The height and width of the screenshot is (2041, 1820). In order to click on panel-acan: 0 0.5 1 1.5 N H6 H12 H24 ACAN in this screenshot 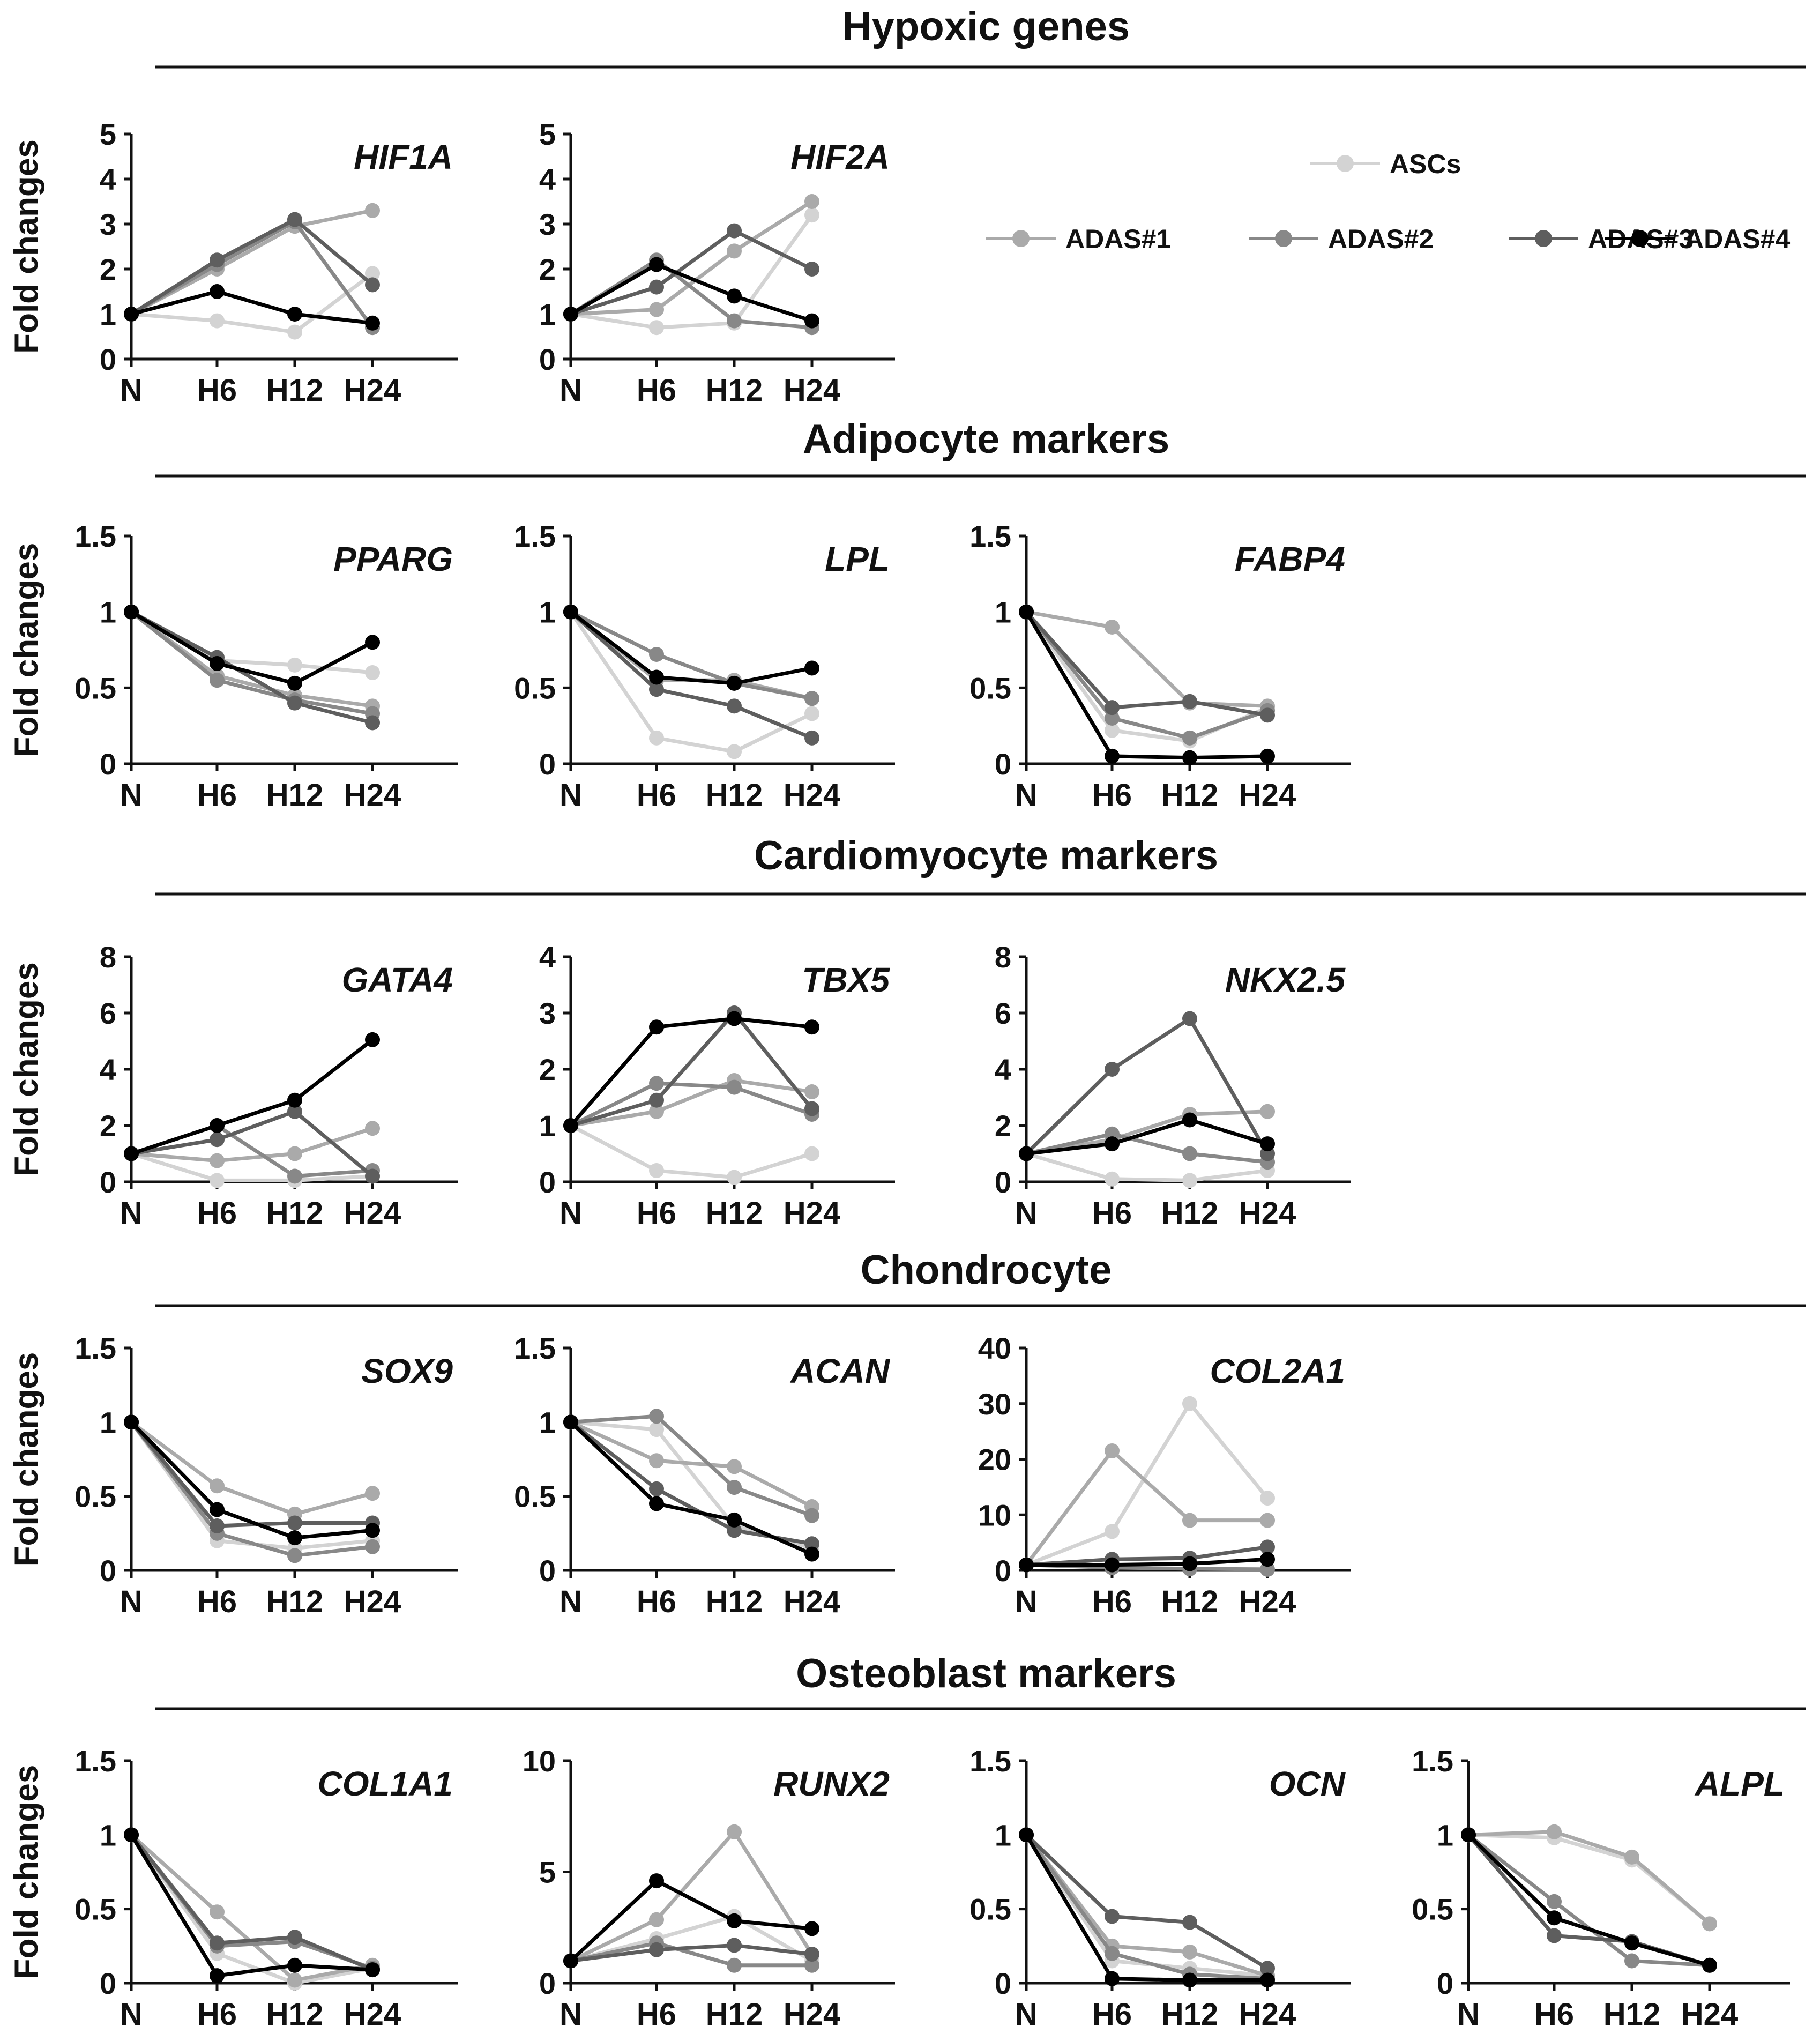, I will do `click(704, 1475)`.